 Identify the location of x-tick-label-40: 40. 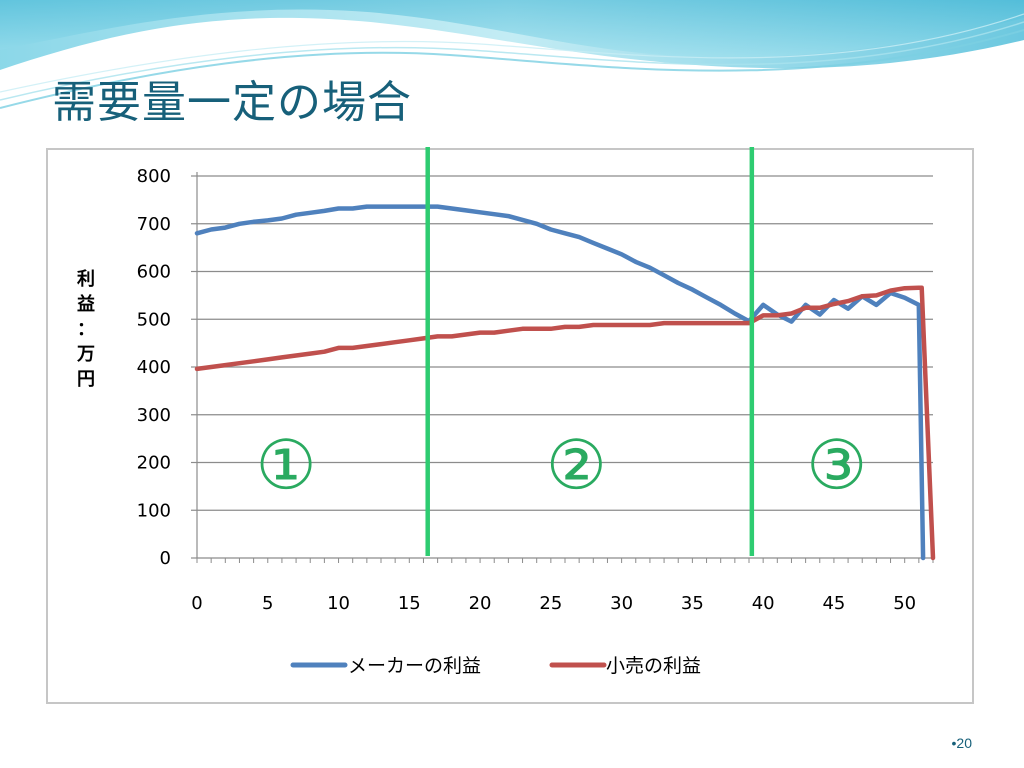
(763, 603).